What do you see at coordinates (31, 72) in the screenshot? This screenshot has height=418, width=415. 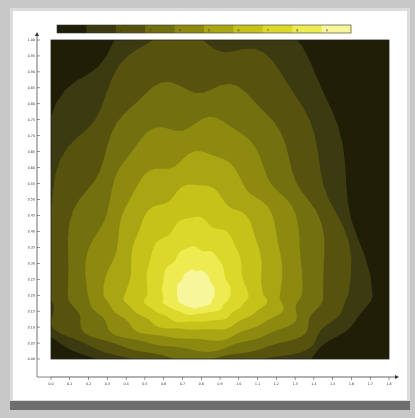 I see `y-tick-label: 0.90` at bounding box center [31, 72].